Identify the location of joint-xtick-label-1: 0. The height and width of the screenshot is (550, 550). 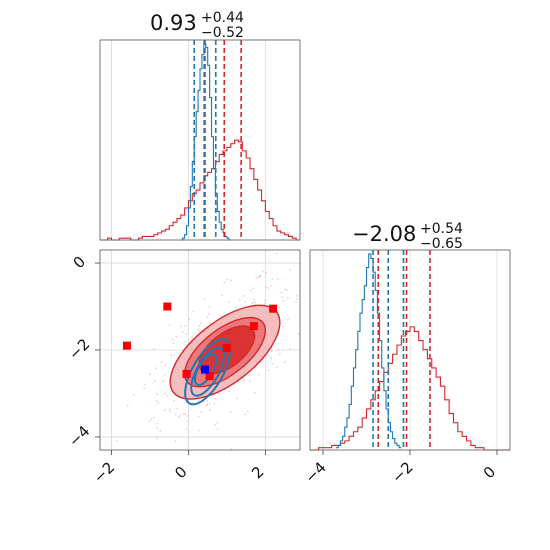
(180, 472).